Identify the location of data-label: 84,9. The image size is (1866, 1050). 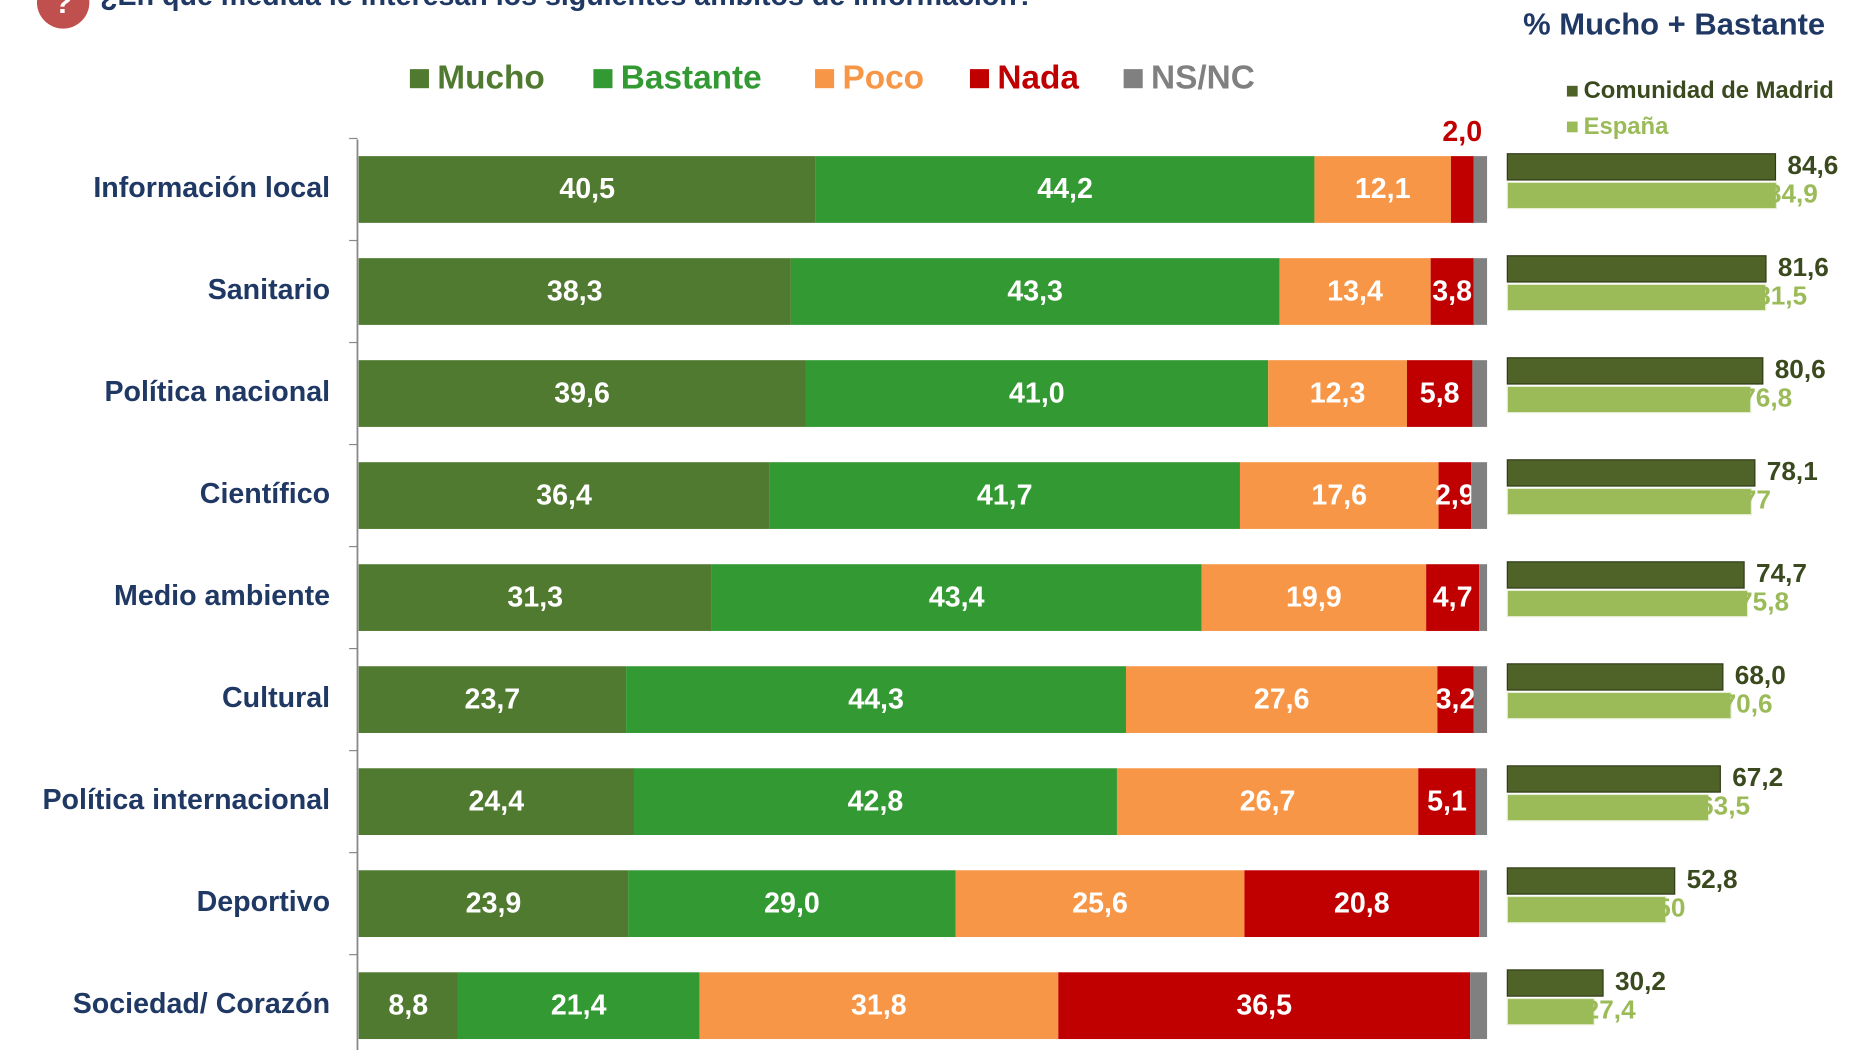
(1792, 193).